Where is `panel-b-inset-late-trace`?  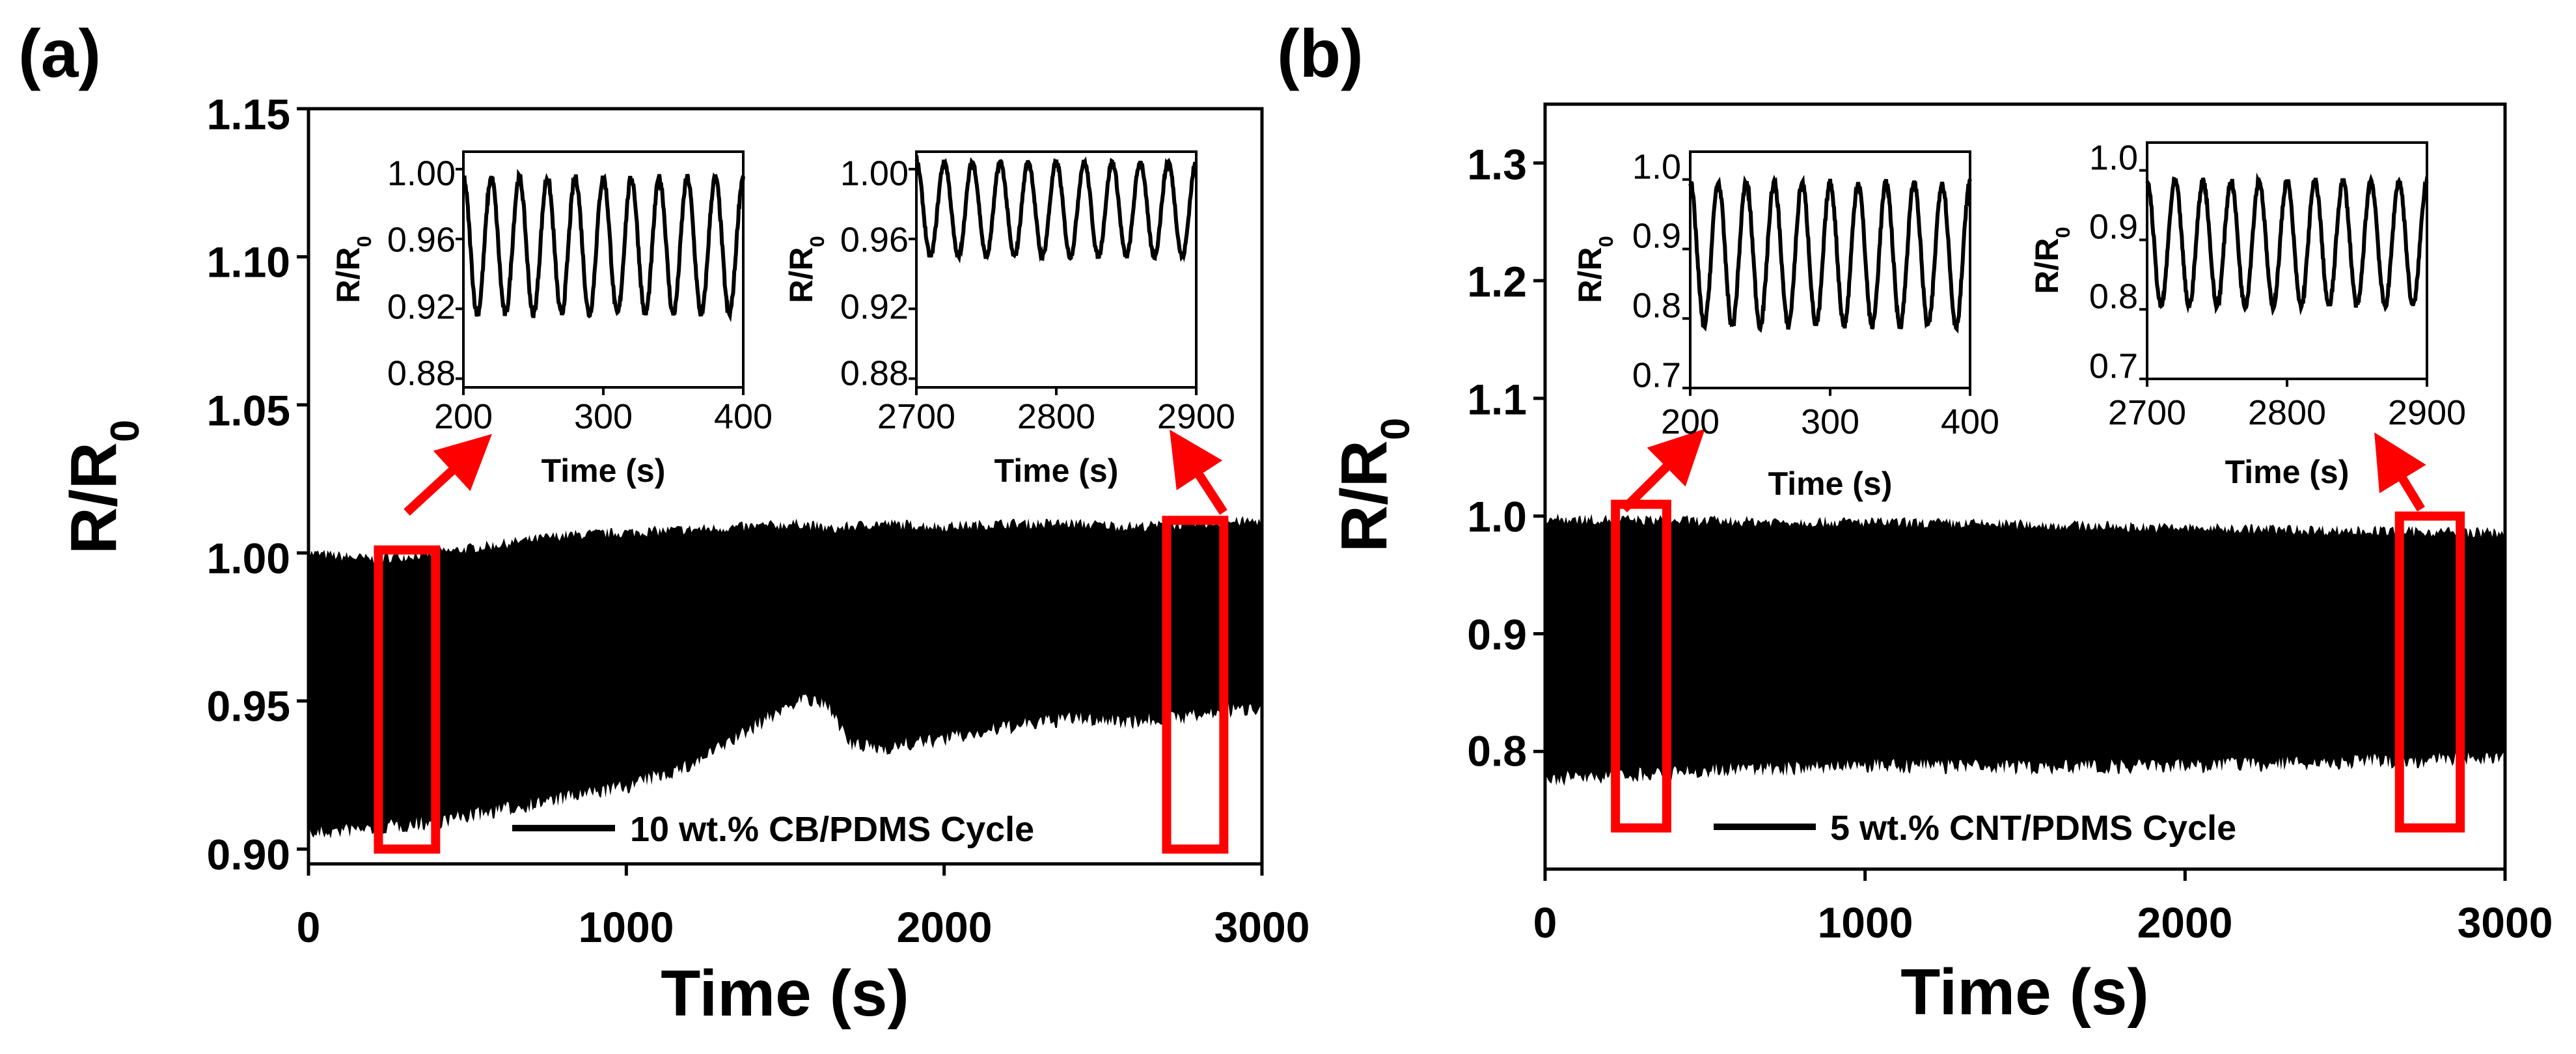 panel-b-inset-late-trace is located at coordinates (2287, 244).